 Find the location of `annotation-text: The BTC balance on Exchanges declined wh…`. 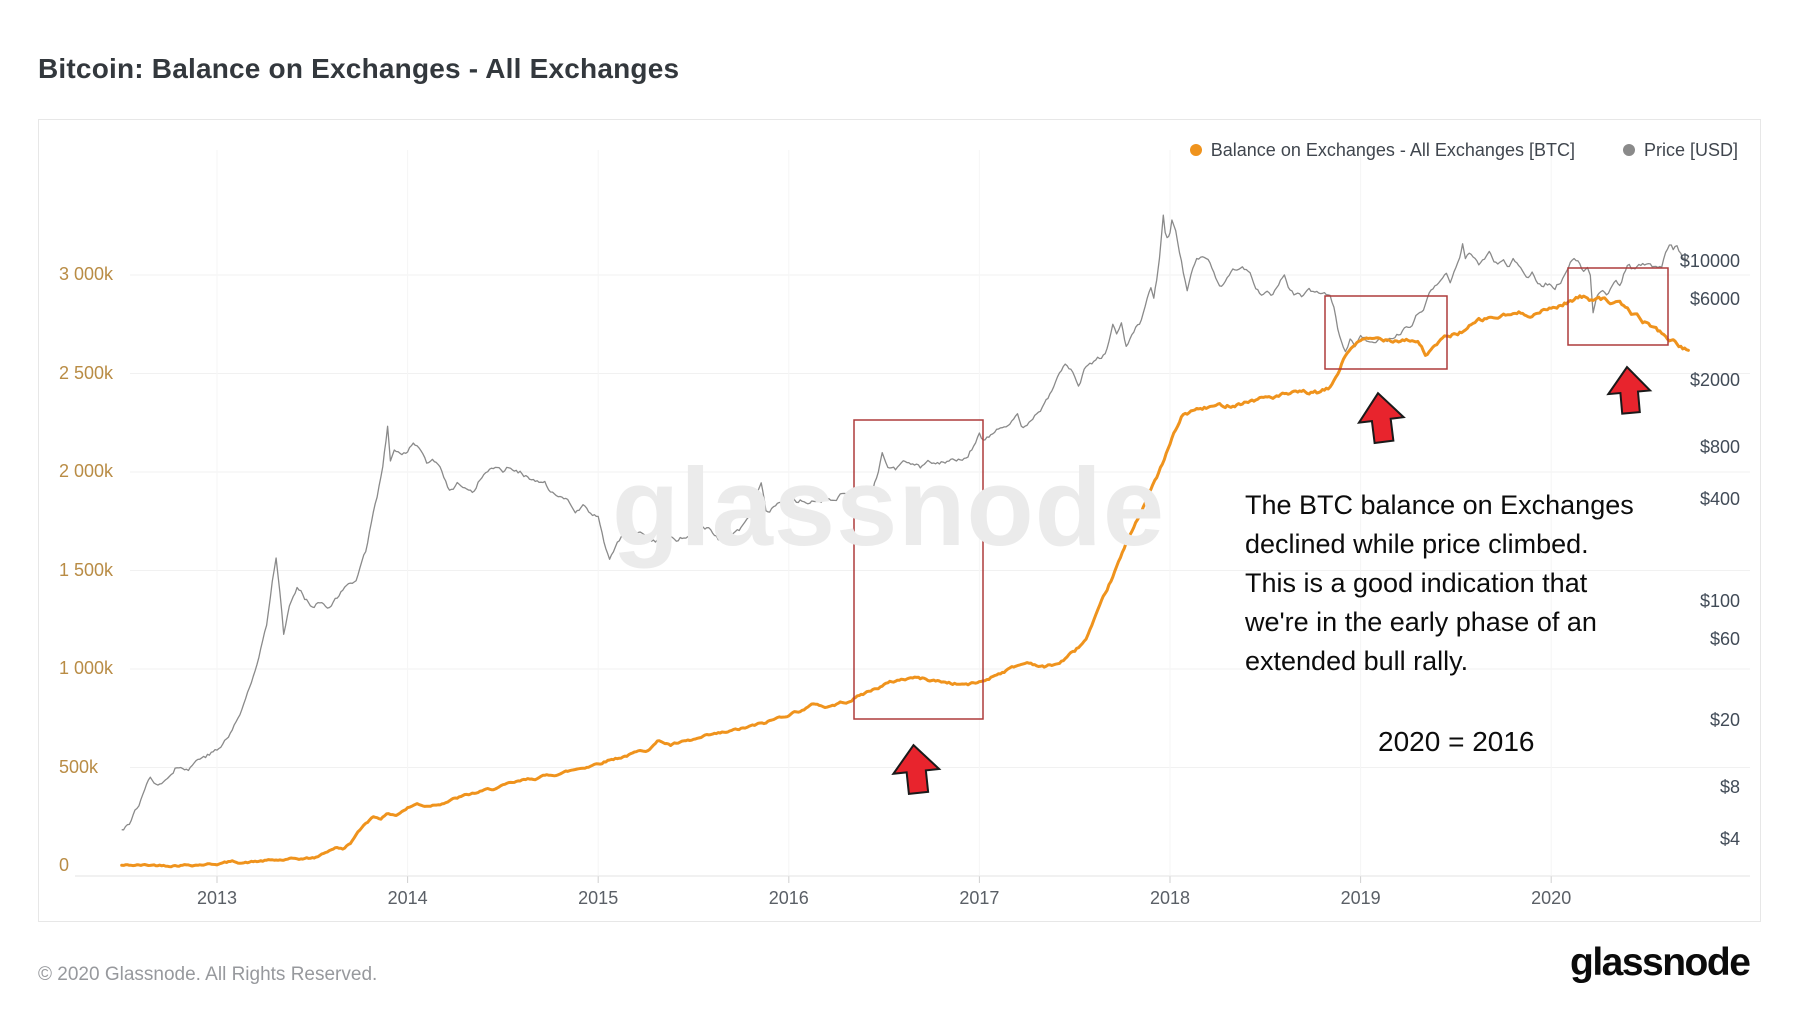

annotation-text: The BTC balance on Exchanges declined wh… is located at coordinates (1439, 583).